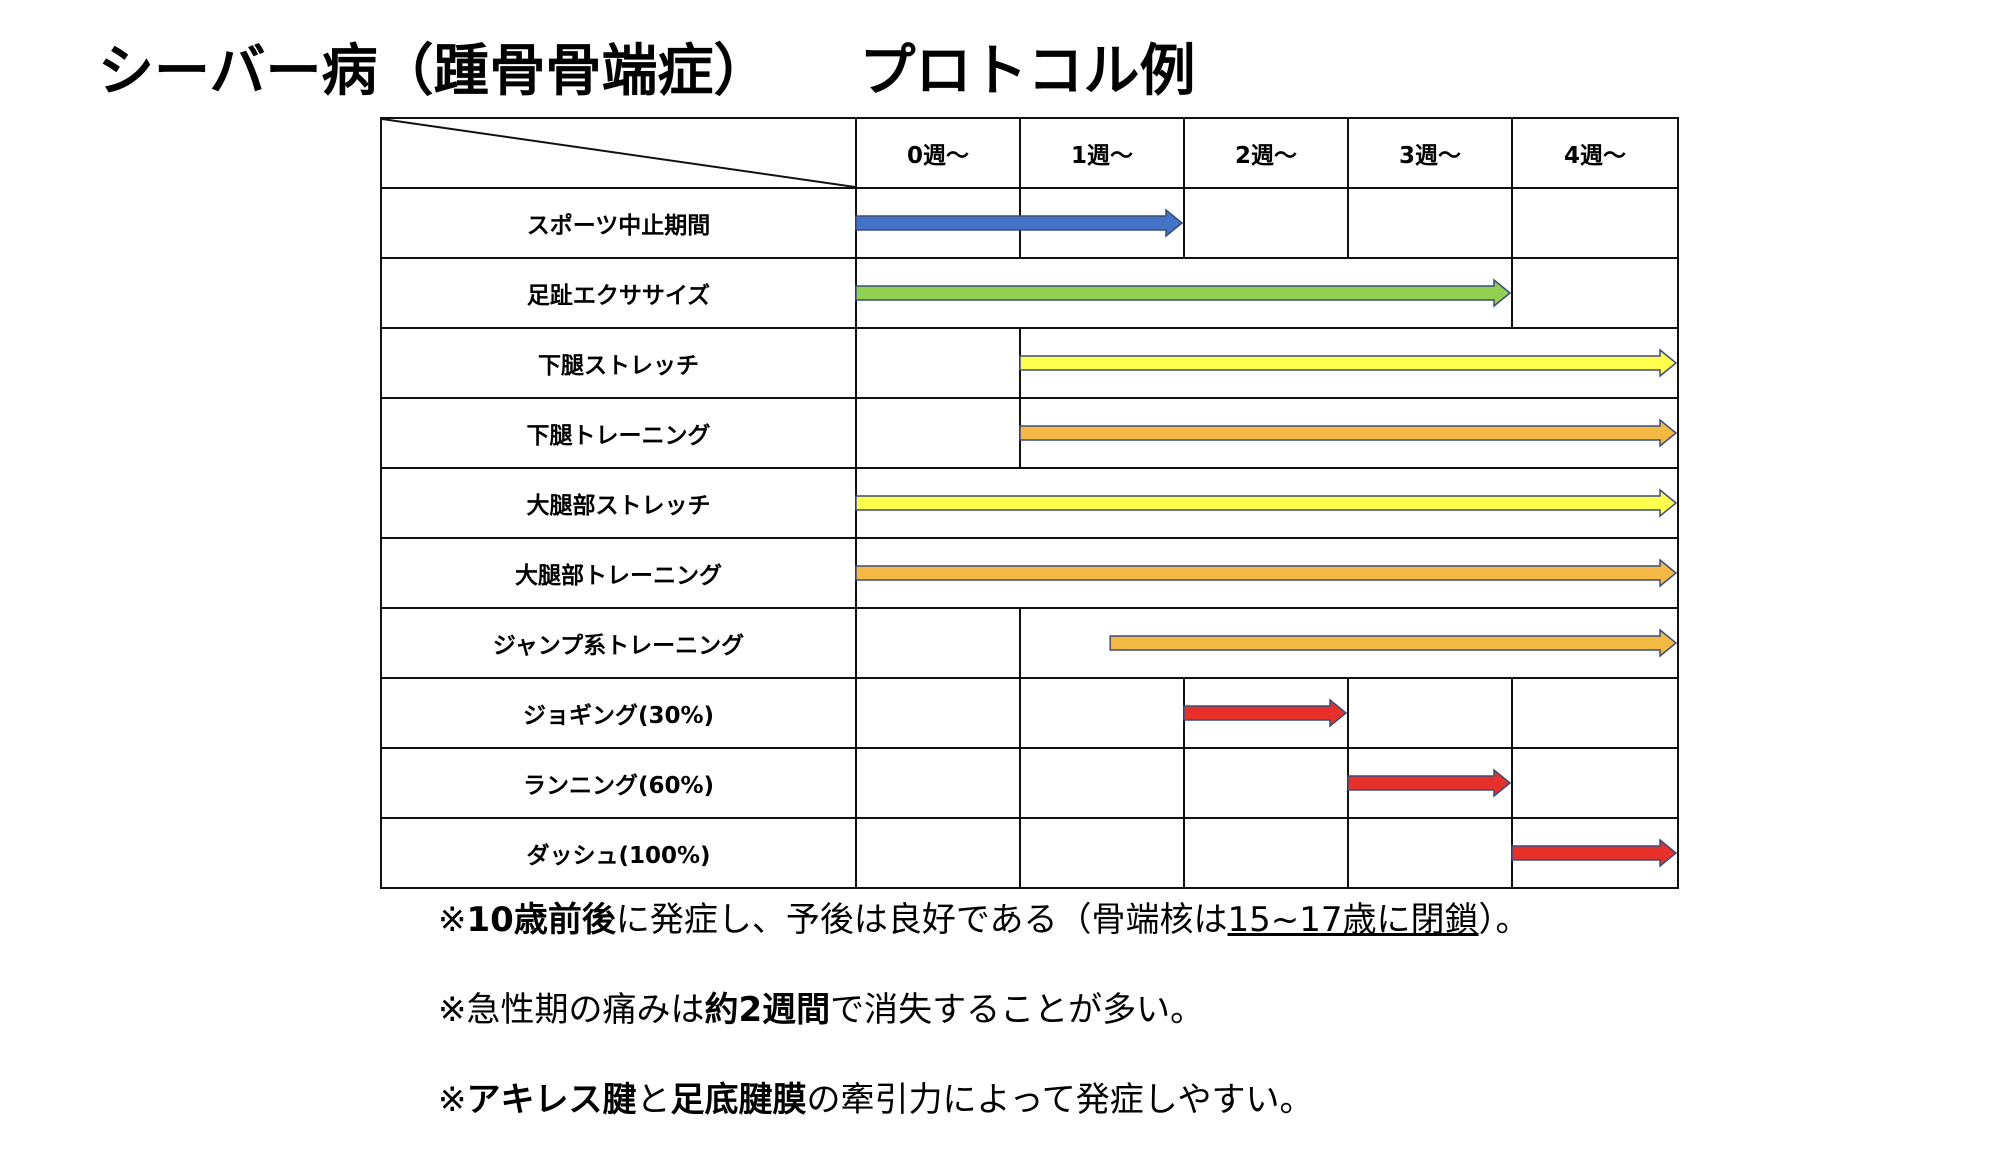 This screenshot has width=2000, height=1165. I want to click on protocol-row: スポーツ中止期間, so click(1029, 223).